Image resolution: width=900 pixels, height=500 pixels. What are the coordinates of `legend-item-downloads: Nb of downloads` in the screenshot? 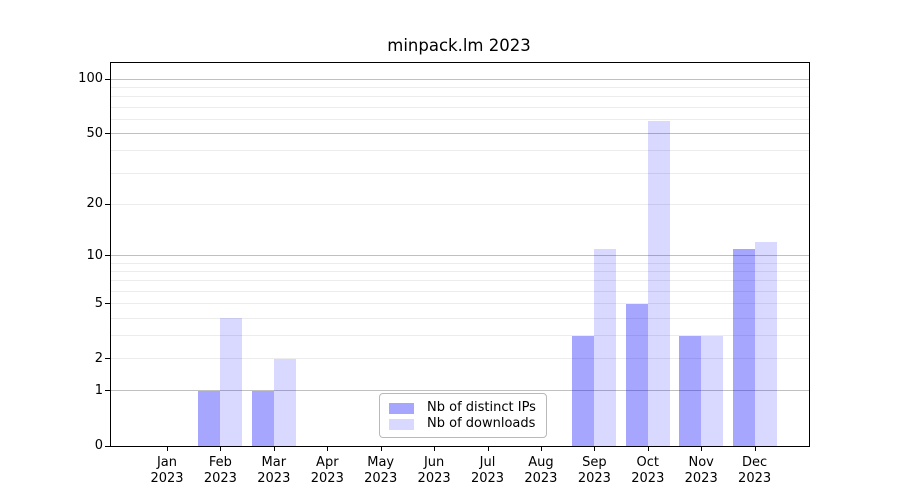 It's located at (463, 424).